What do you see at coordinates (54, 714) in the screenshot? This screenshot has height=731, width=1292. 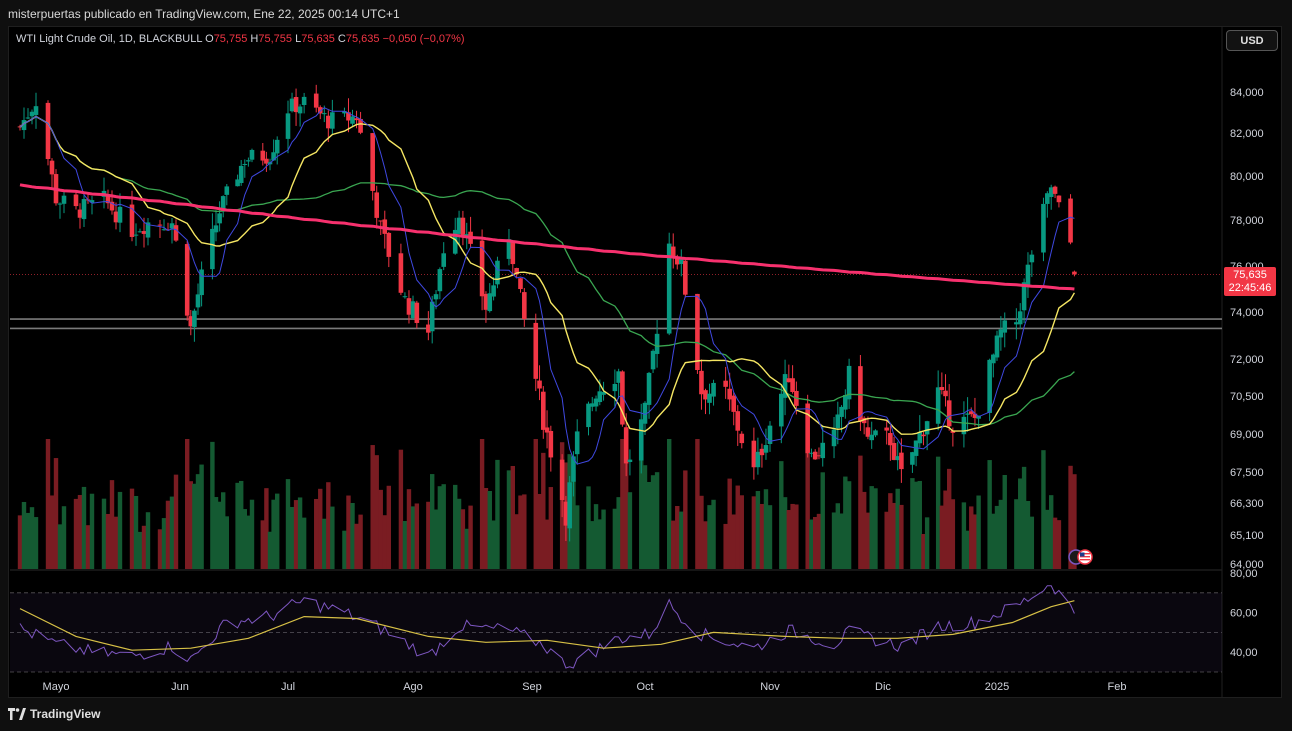 I see `footer-brand: TradingView` at bounding box center [54, 714].